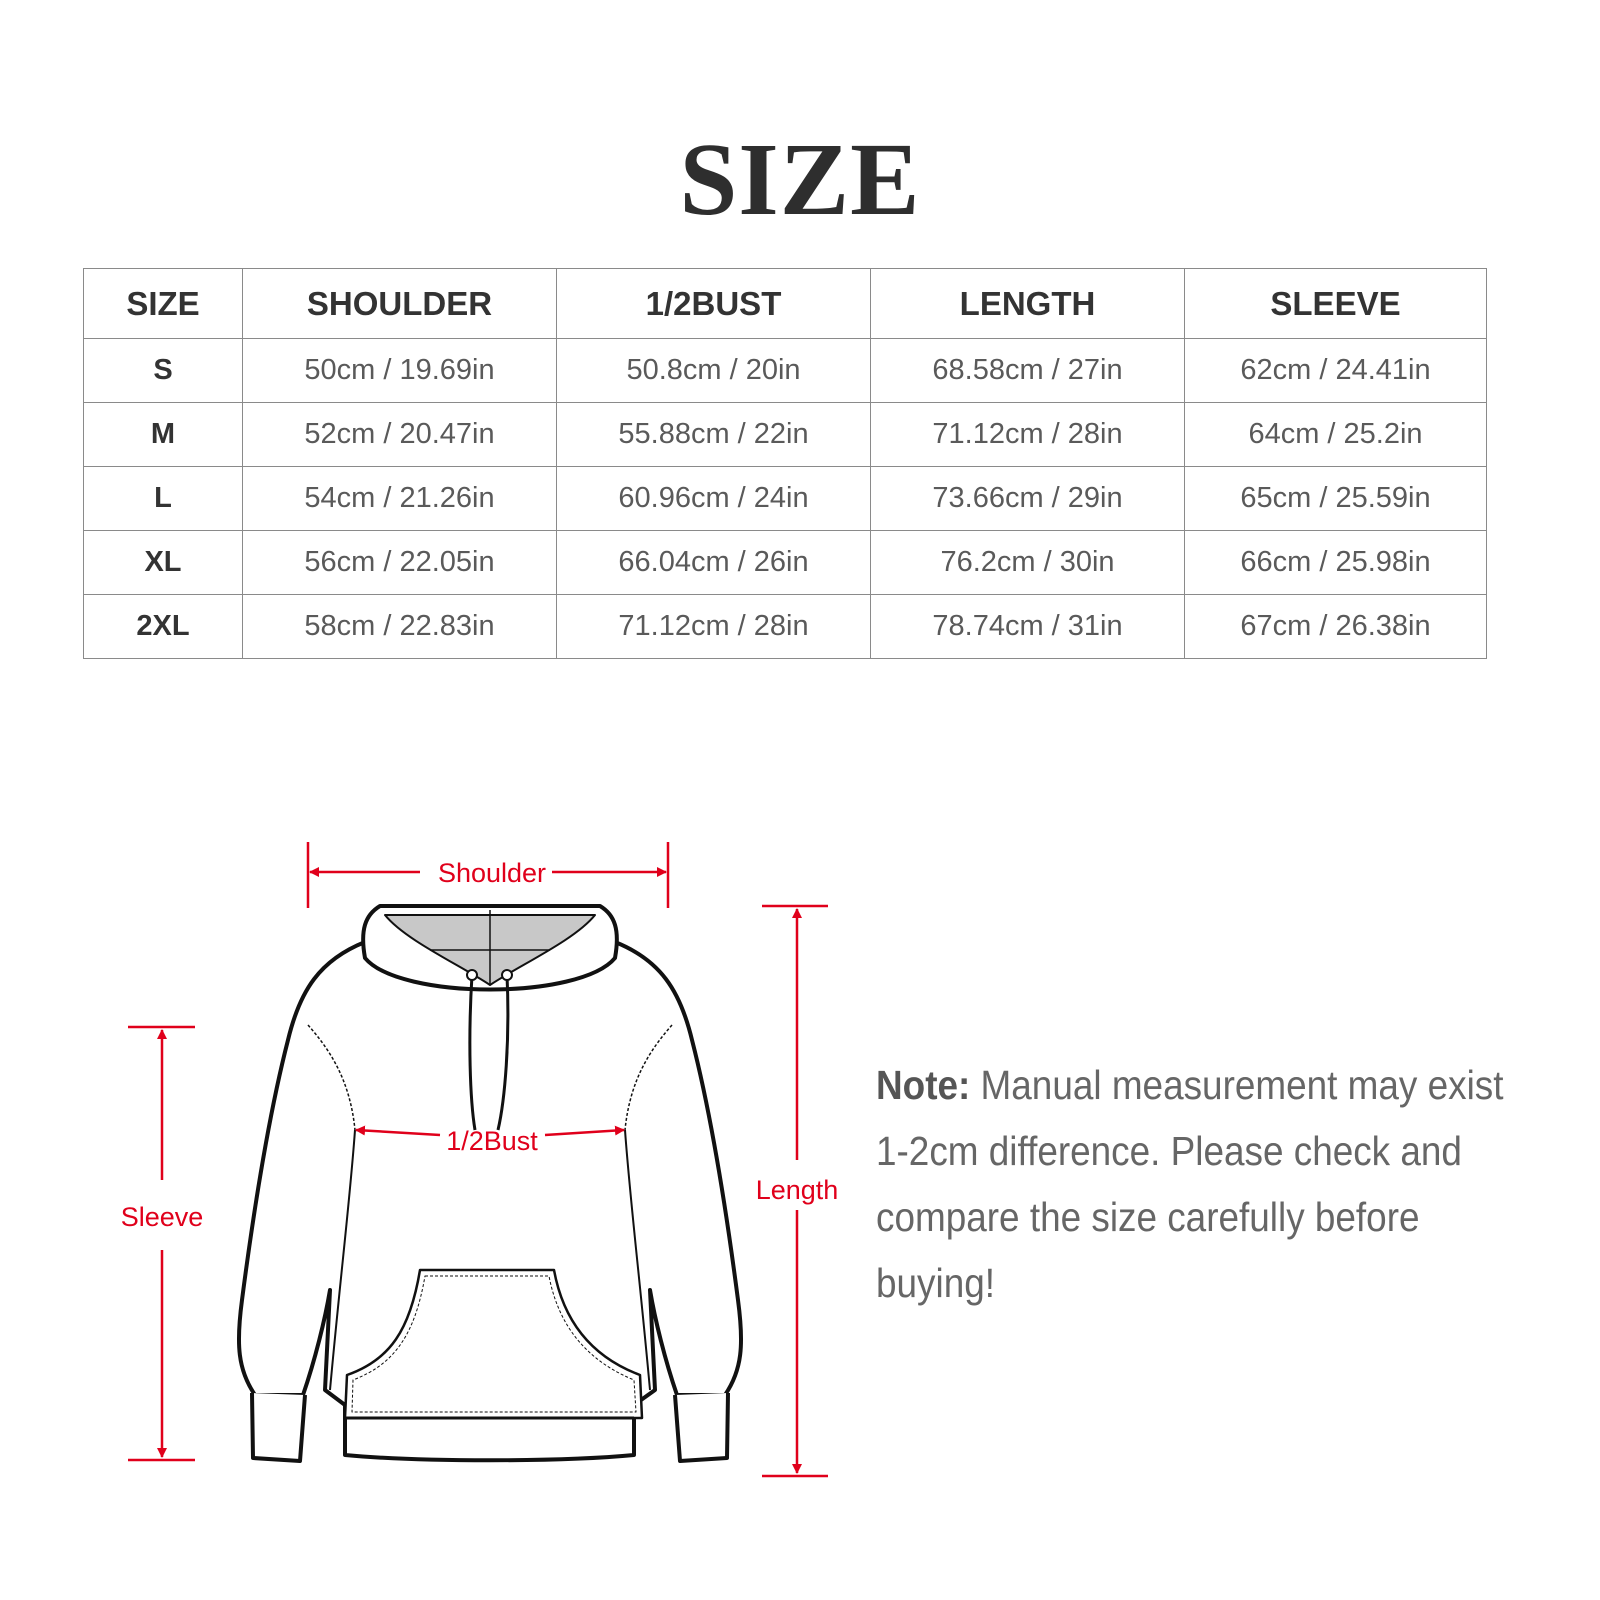 This screenshot has height=1600, width=1600. I want to click on measurement-cell: 78.74cm / 31in, so click(1027, 626).